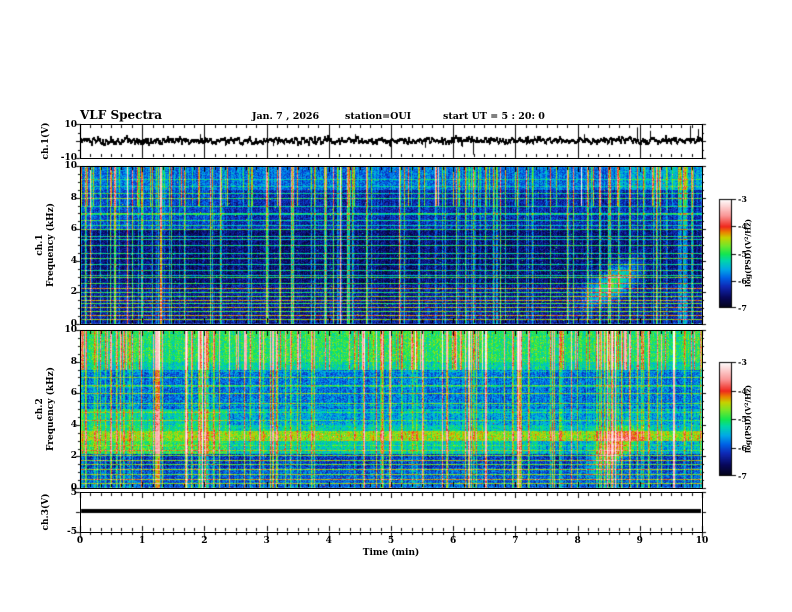 This screenshot has width=792, height=612. I want to click on spec2-freq-tick-label: 6, so click(73, 393).